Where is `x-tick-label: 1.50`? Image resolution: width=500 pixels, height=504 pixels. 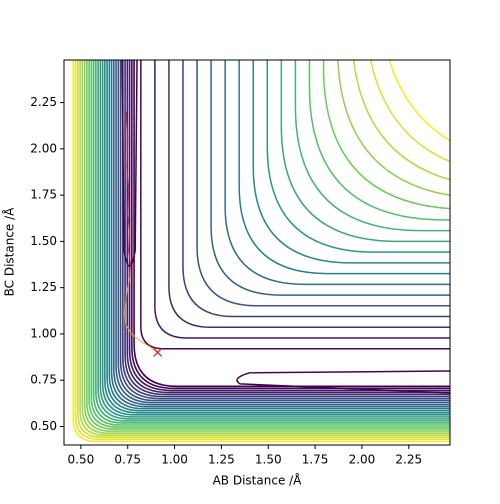
x-tick-label: 1.50 is located at coordinates (268, 460).